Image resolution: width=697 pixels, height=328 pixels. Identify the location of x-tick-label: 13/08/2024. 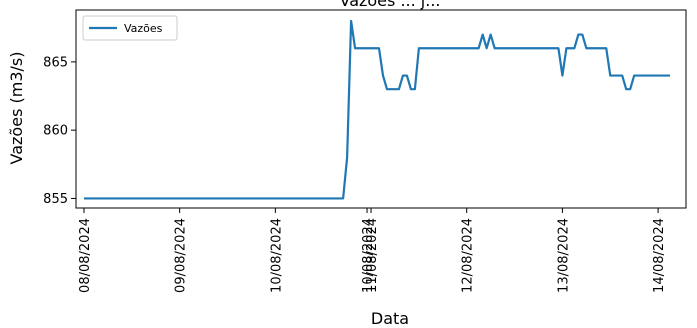
(563, 255).